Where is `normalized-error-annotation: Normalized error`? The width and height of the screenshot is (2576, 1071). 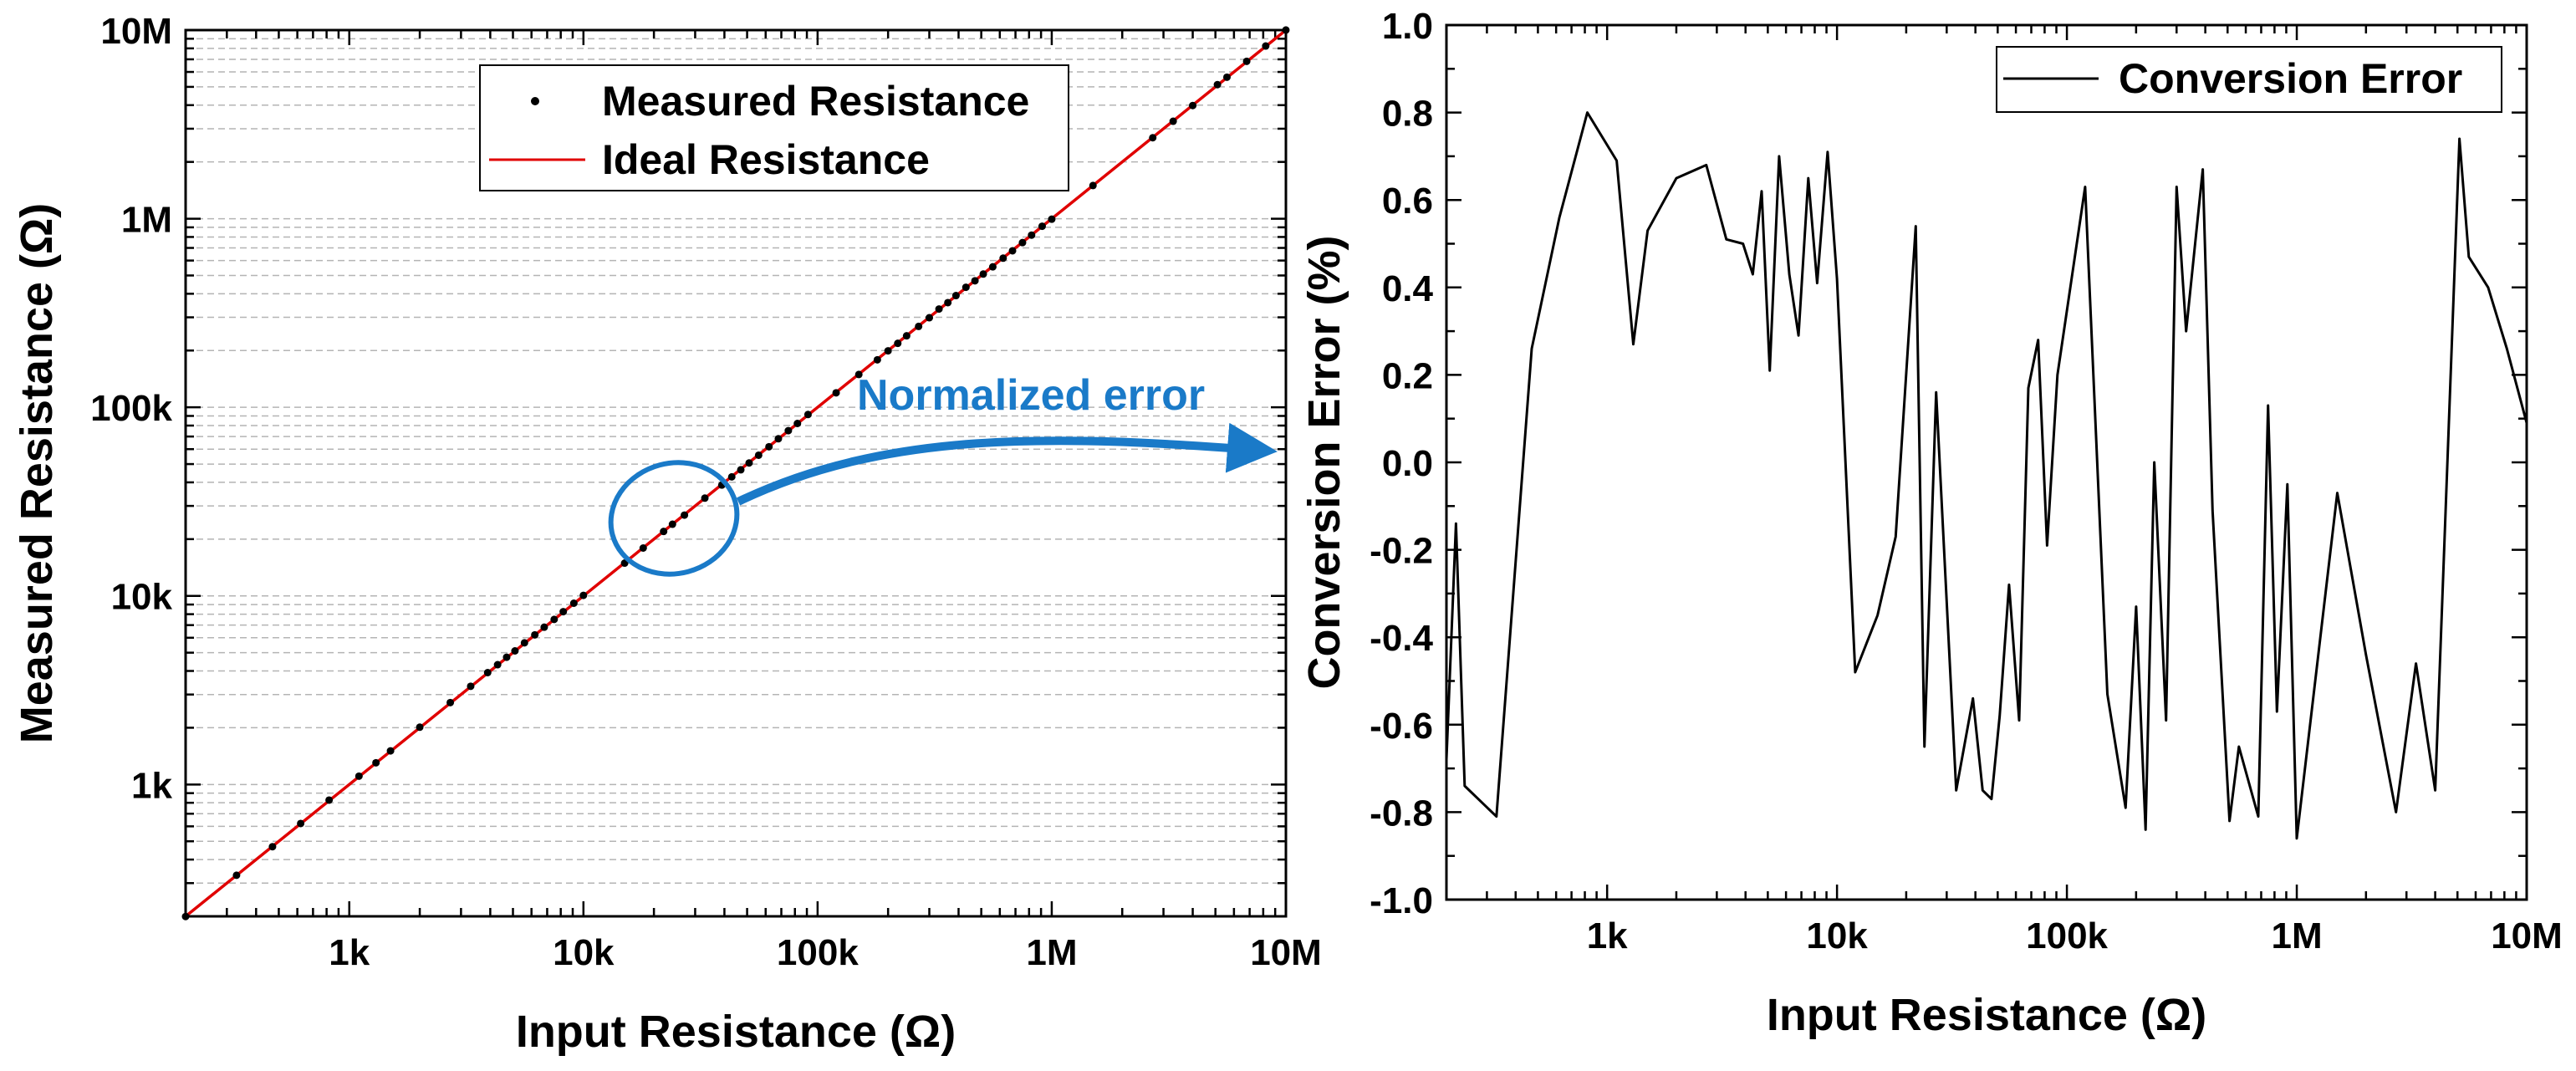 normalized-error-annotation: Normalized error is located at coordinates (943, 474).